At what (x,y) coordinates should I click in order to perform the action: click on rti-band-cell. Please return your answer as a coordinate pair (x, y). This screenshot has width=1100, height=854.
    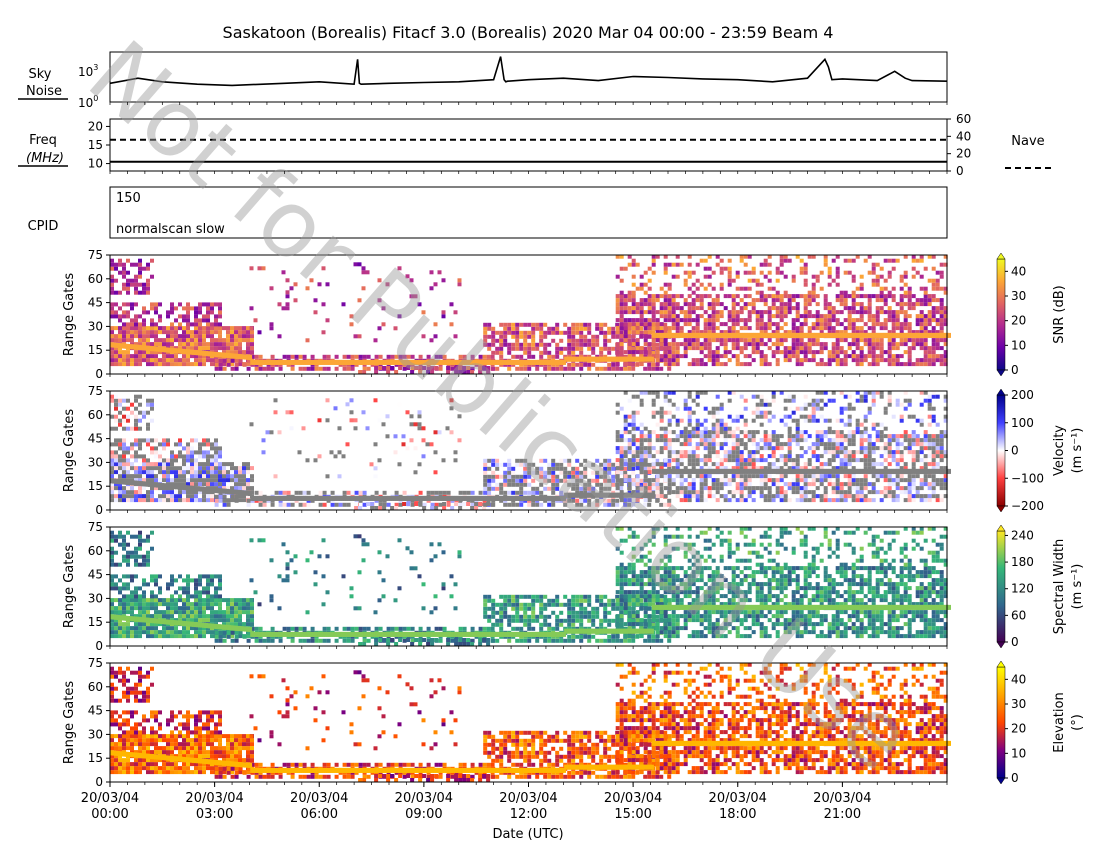
    Looking at the image, I should click on (652, 359).